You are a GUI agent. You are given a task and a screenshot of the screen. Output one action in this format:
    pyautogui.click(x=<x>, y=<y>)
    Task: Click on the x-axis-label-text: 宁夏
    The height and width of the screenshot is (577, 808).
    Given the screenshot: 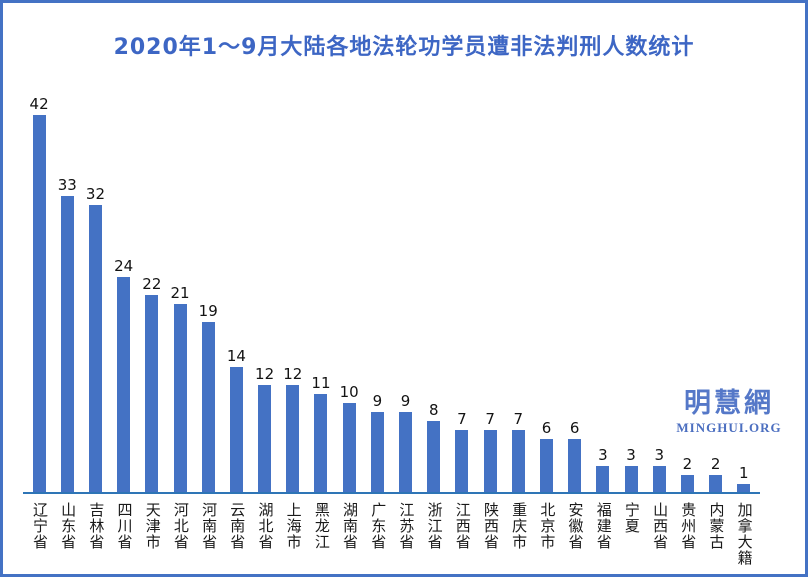 What is the action you would take?
    pyautogui.click(x=631, y=518)
    